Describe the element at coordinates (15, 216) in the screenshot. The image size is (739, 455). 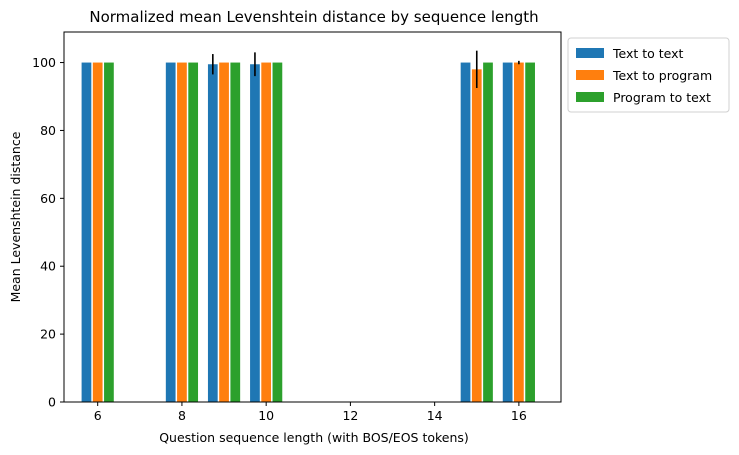
I see `y-axis-label: Mean Levenshtein distance` at that location.